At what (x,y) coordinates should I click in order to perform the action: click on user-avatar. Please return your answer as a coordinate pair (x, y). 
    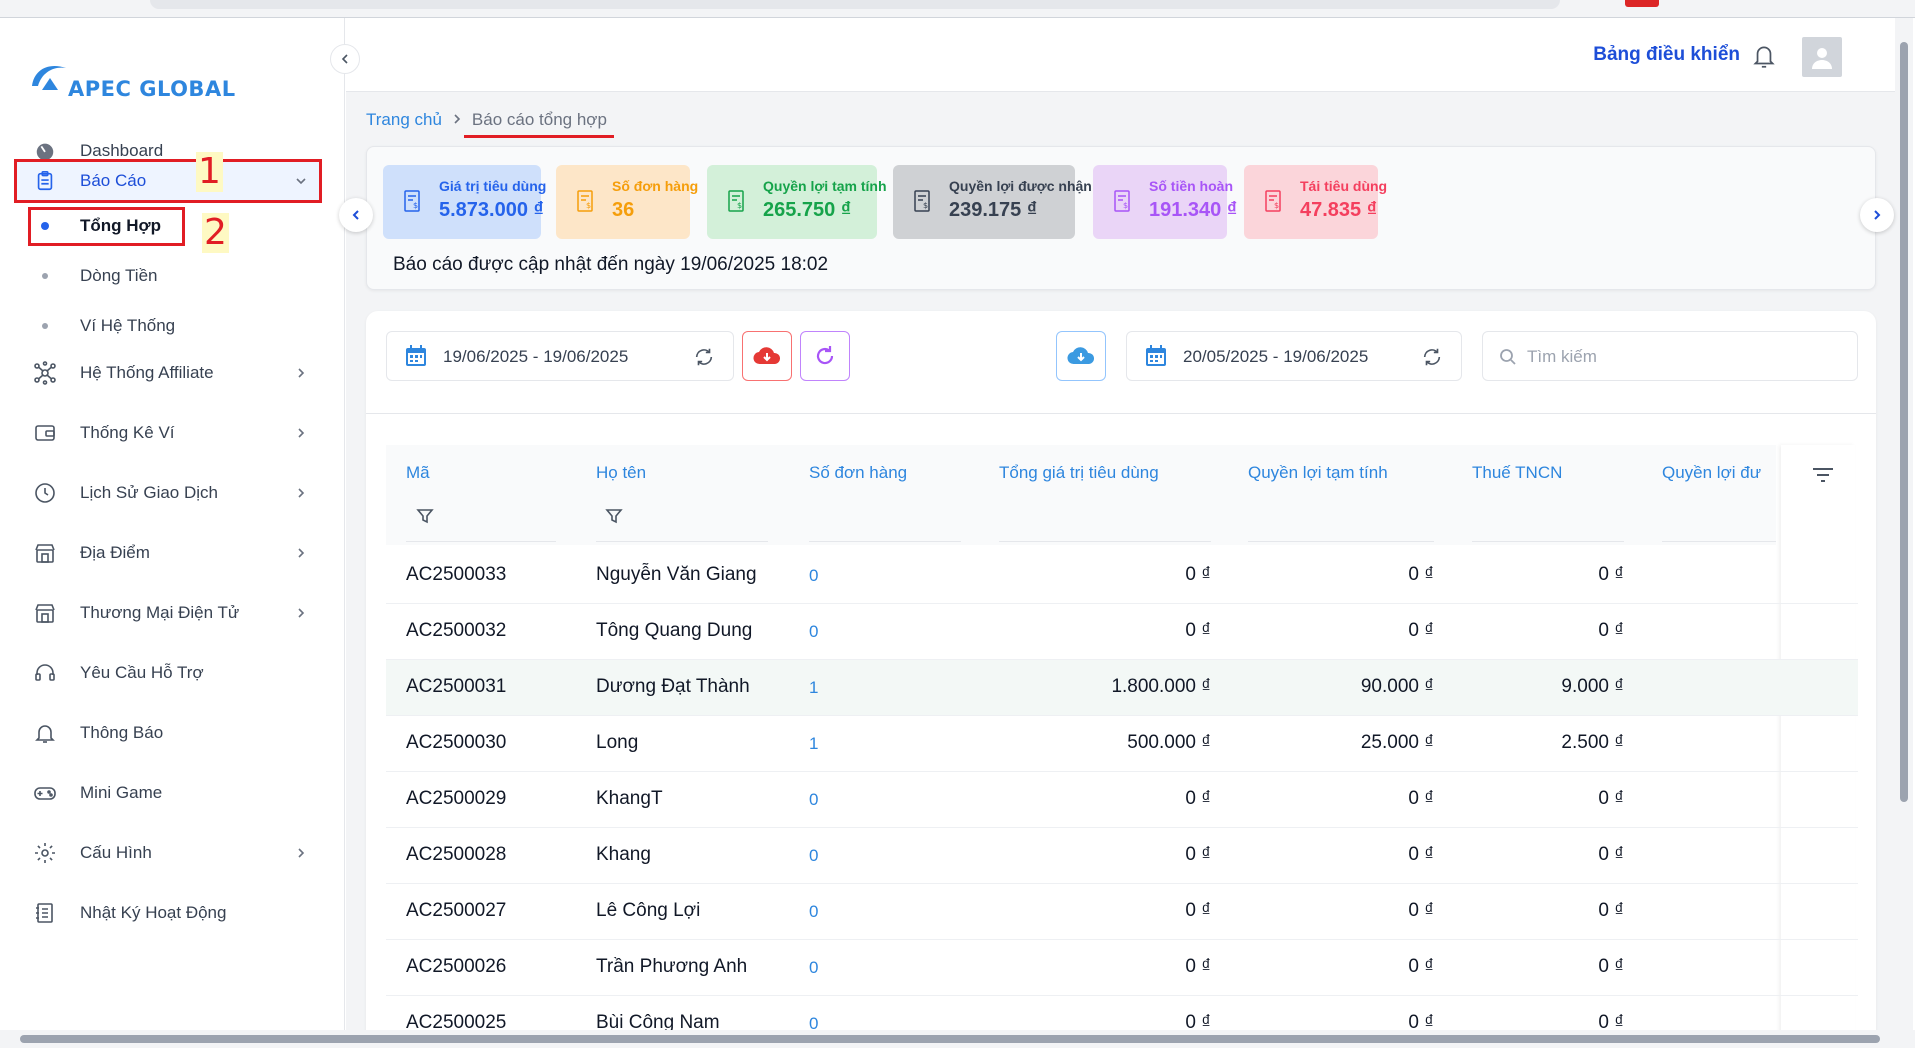
    Looking at the image, I should click on (1822, 57).